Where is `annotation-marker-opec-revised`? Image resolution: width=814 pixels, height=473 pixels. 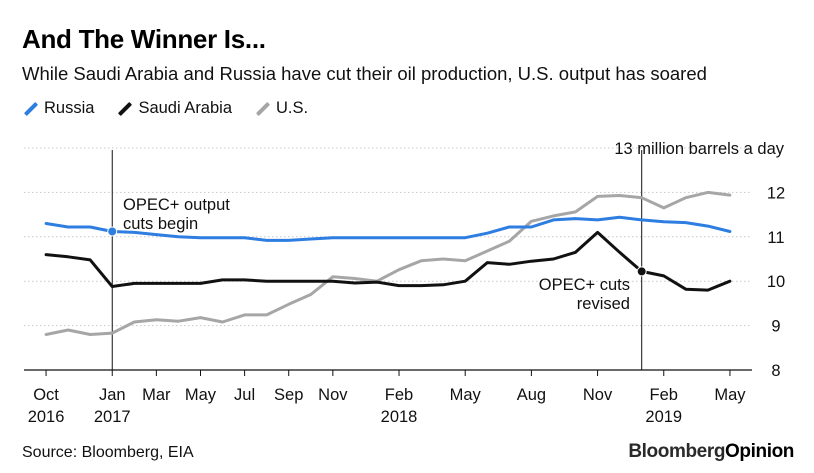 annotation-marker-opec-revised is located at coordinates (641, 271).